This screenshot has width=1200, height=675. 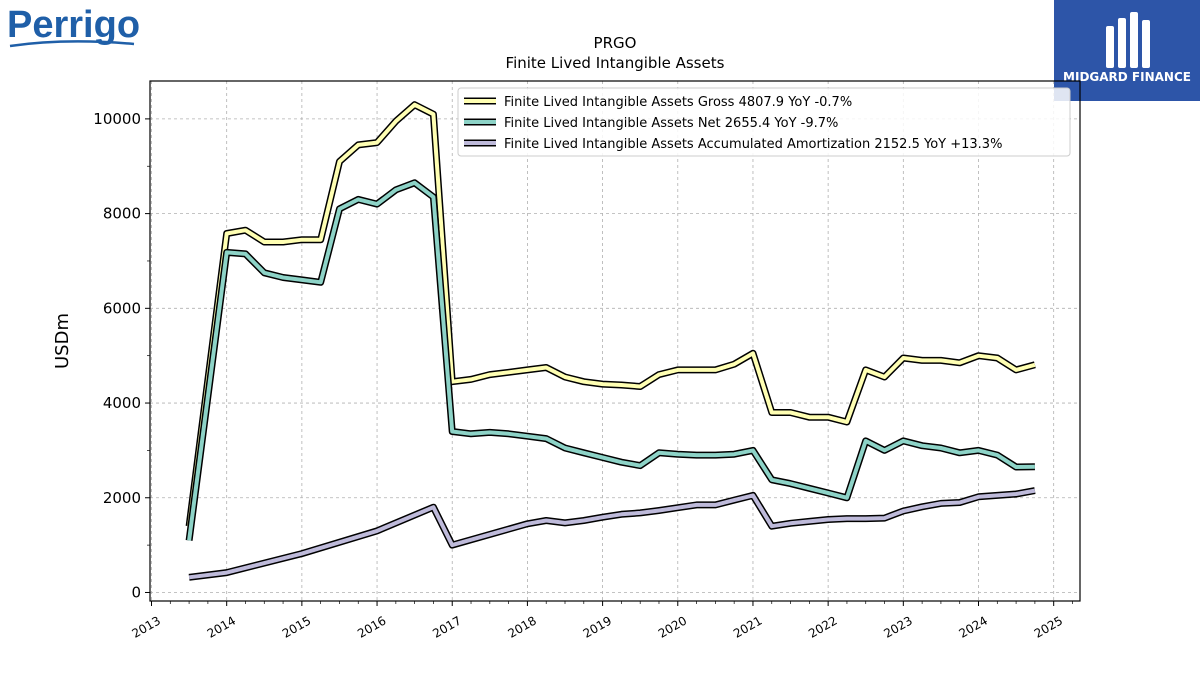 I want to click on perrigo-logo-text: Perrigo, so click(x=73, y=25).